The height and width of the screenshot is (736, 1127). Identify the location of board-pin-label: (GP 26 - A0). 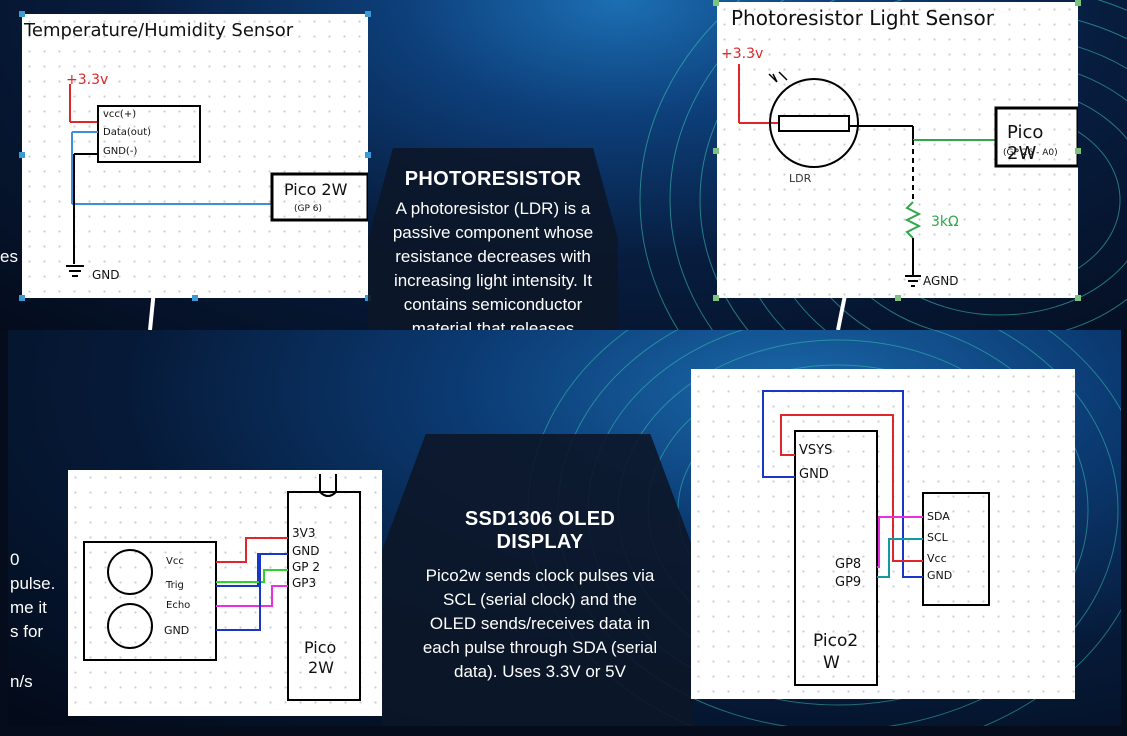
(1030, 153).